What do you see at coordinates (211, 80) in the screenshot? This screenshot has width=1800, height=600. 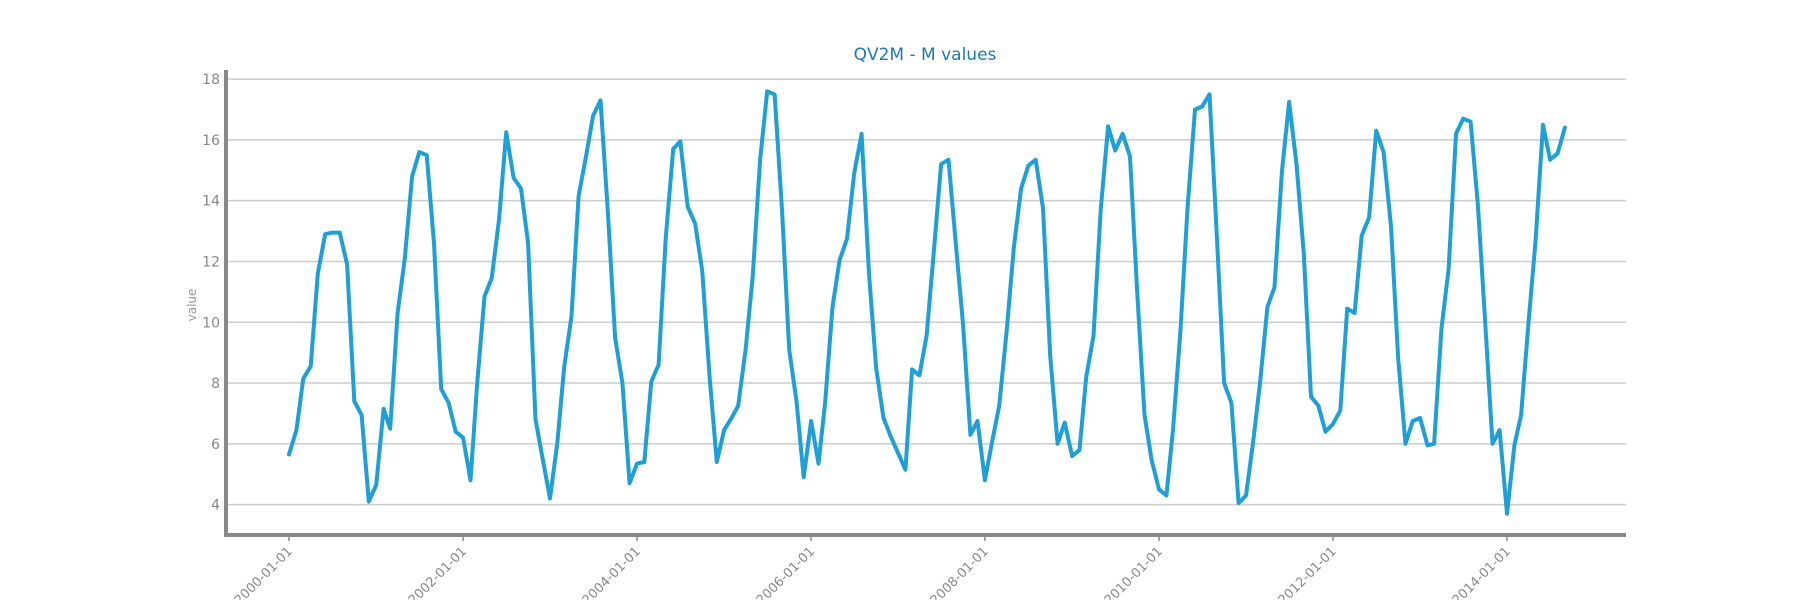 I see `y-tick-label: 18` at bounding box center [211, 80].